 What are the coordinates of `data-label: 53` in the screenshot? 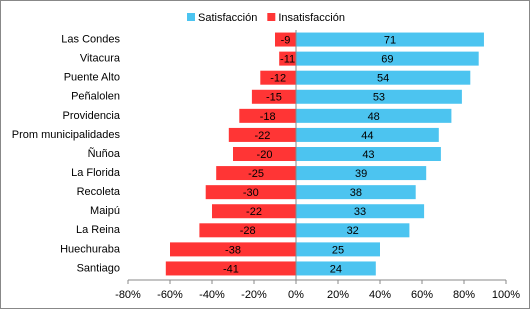 It's located at (379, 98).